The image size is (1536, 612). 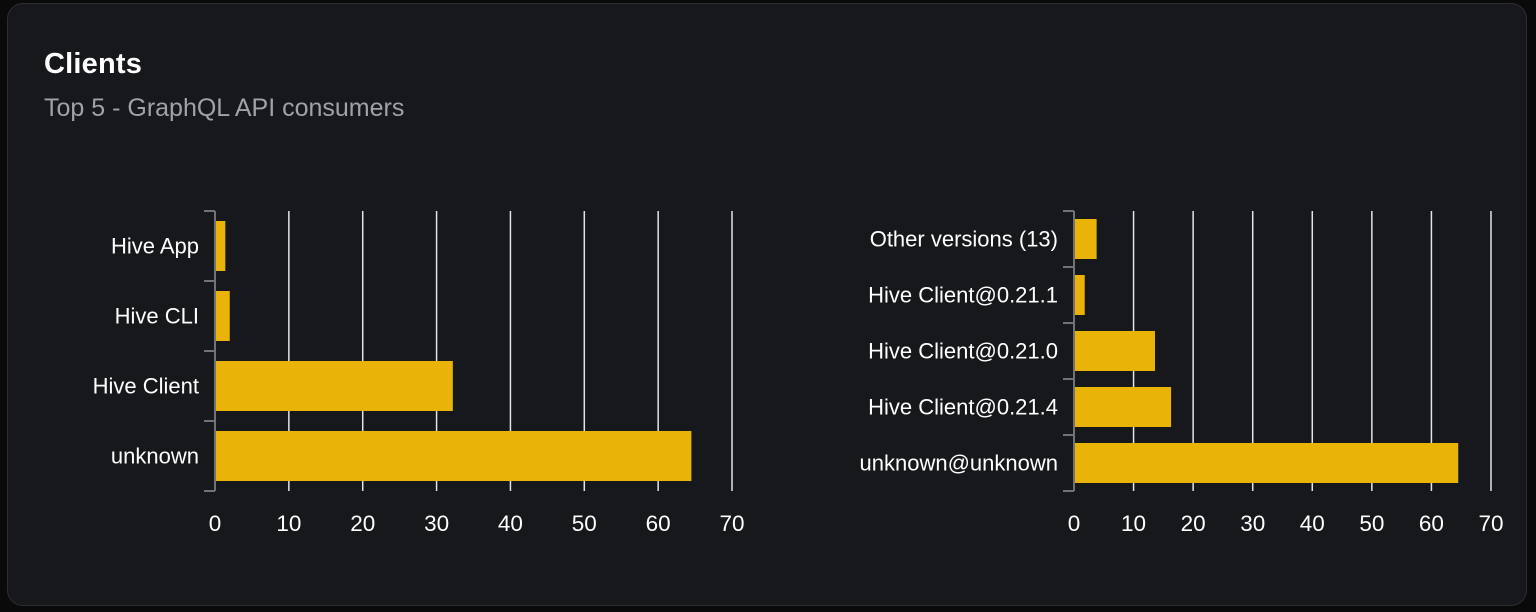 What do you see at coordinates (222, 316) in the screenshot?
I see `bar-hive-cli` at bounding box center [222, 316].